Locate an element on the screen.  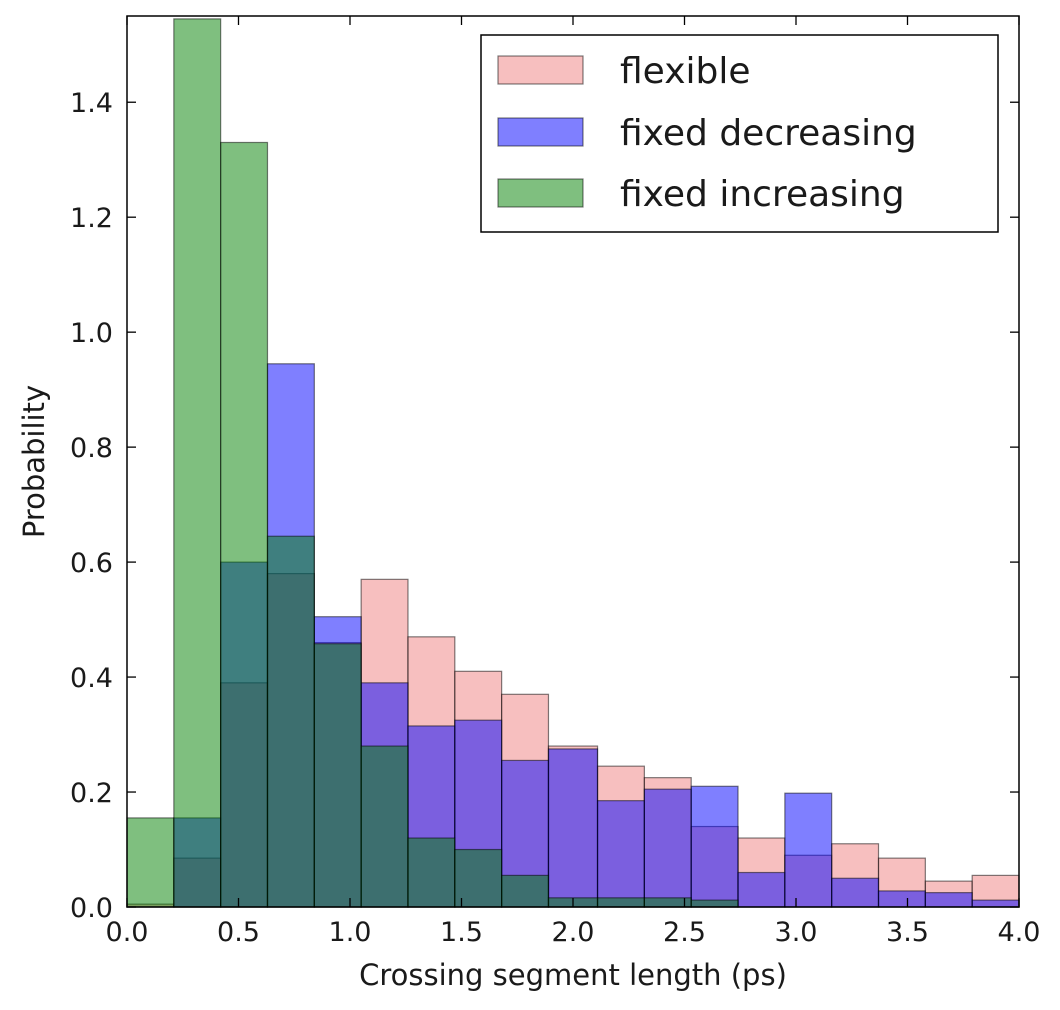
x-tick-label: 0.5 is located at coordinates (238, 932).